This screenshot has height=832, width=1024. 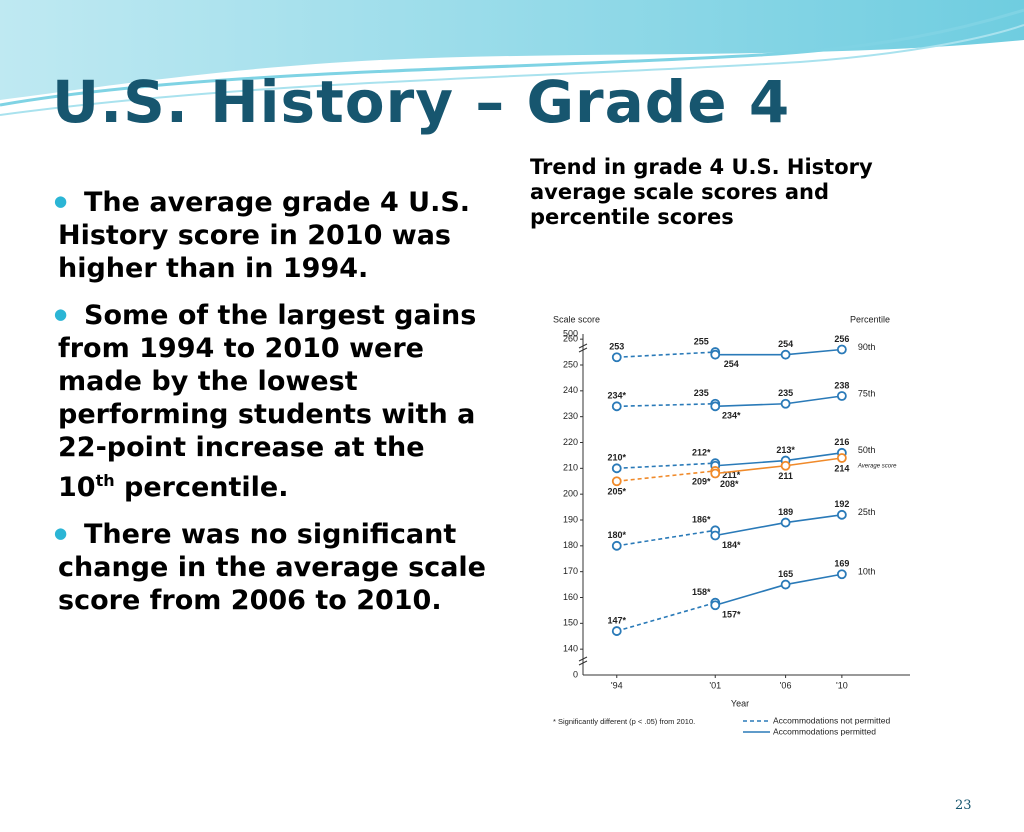 I want to click on data-label: 169, so click(x=841, y=564).